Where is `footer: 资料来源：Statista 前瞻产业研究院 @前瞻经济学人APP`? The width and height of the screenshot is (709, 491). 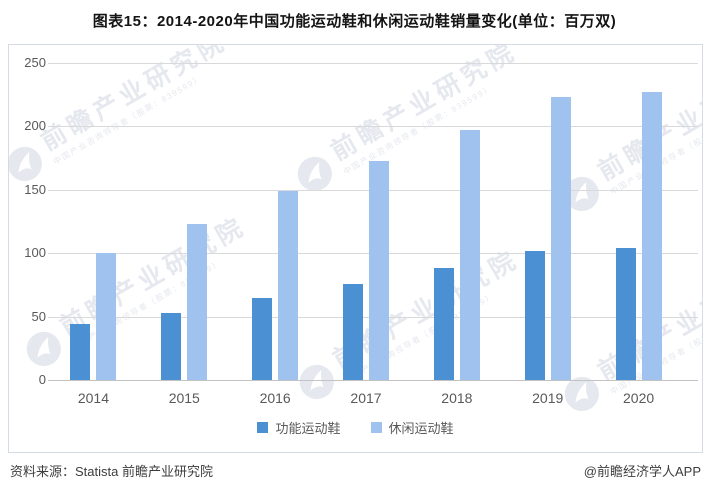
footer: 资料来源：Statista 前瞻产业研究院 @前瞻经济学人APP is located at coordinates (355, 470).